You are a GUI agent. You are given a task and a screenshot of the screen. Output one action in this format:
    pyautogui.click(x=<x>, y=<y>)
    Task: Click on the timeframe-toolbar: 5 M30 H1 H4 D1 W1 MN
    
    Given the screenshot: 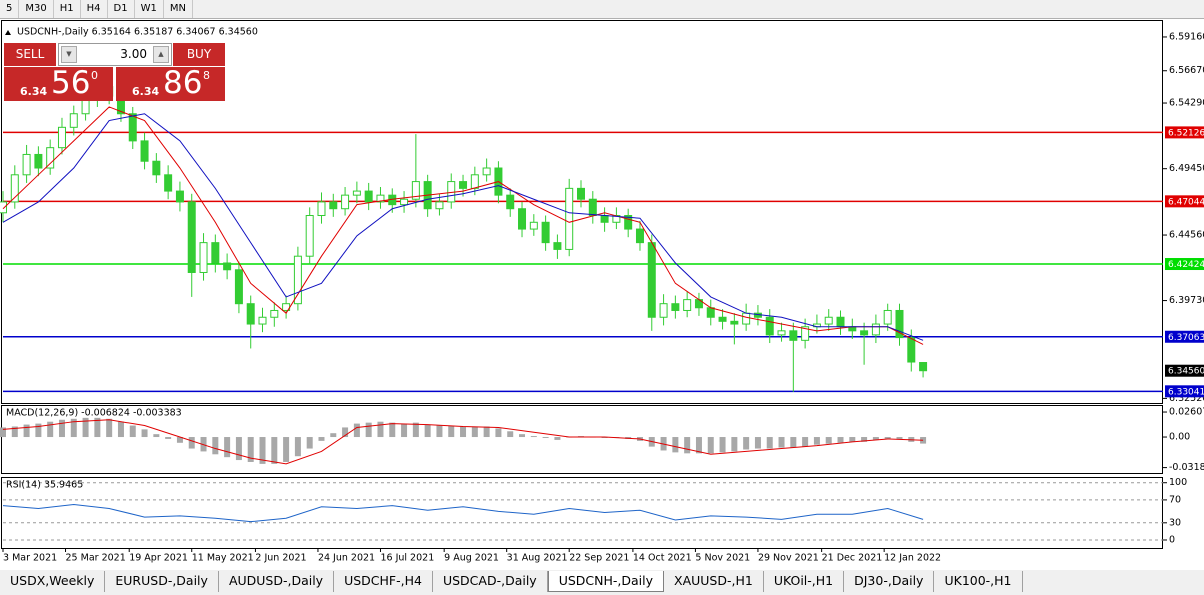 What is the action you would take?
    pyautogui.click(x=602, y=9)
    